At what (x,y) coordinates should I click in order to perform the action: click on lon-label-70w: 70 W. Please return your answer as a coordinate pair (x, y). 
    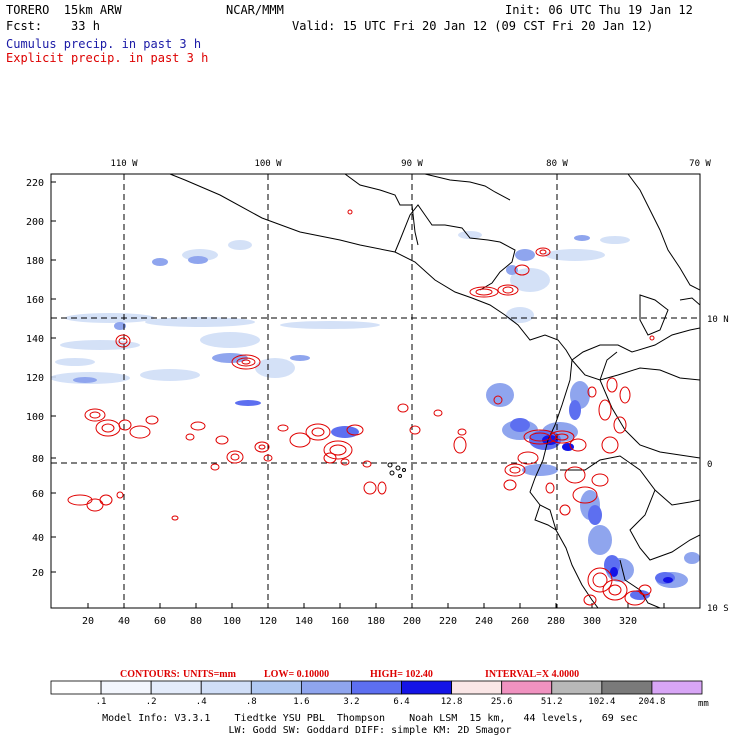
    Looking at the image, I should click on (700, 164).